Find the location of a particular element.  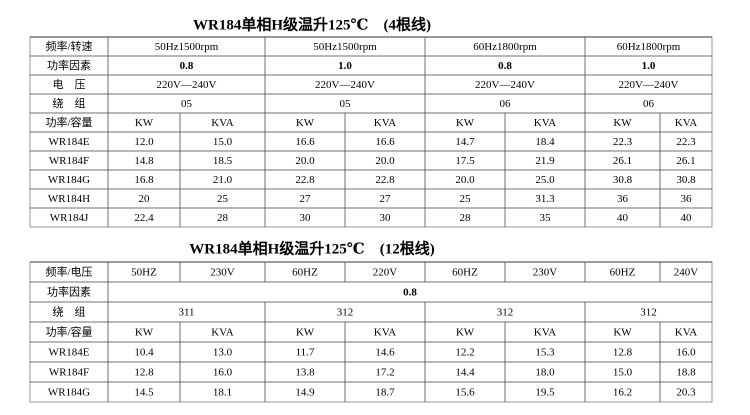

cell-text: 18.1 is located at coordinates (222, 393).